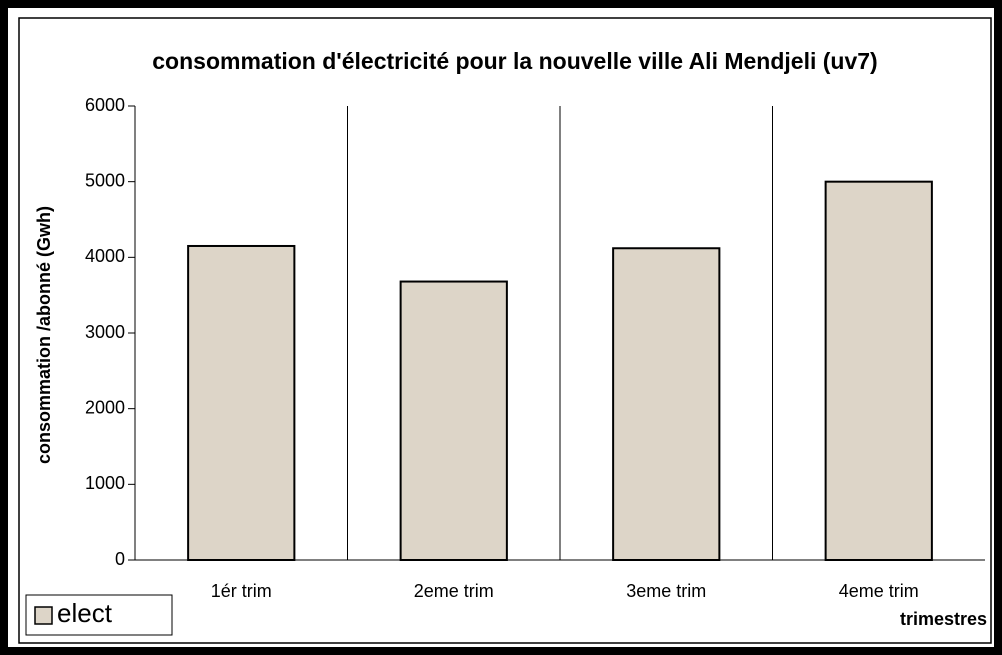 The image size is (1002, 655). What do you see at coordinates (666, 591) in the screenshot?
I see `x-tick-label: 3eme trim` at bounding box center [666, 591].